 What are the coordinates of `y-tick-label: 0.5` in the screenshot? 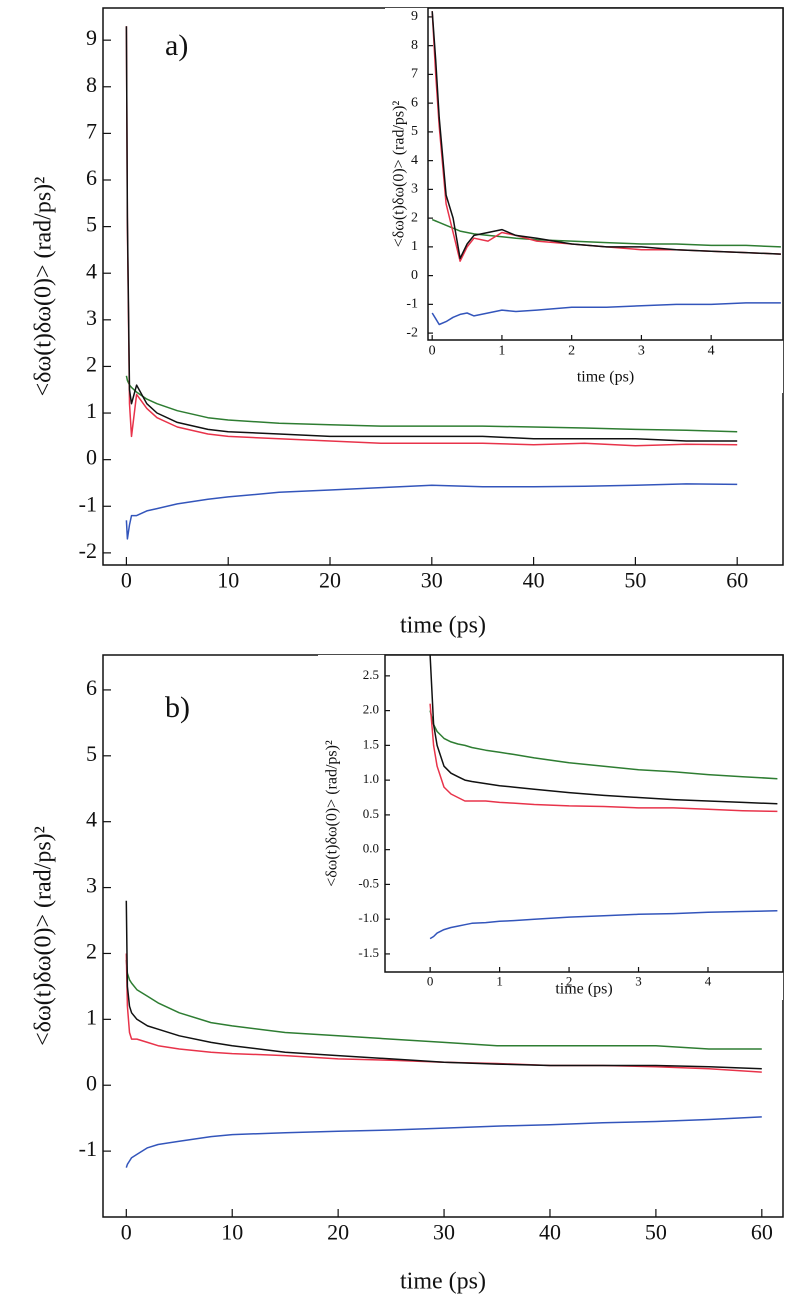 It's located at (371, 813).